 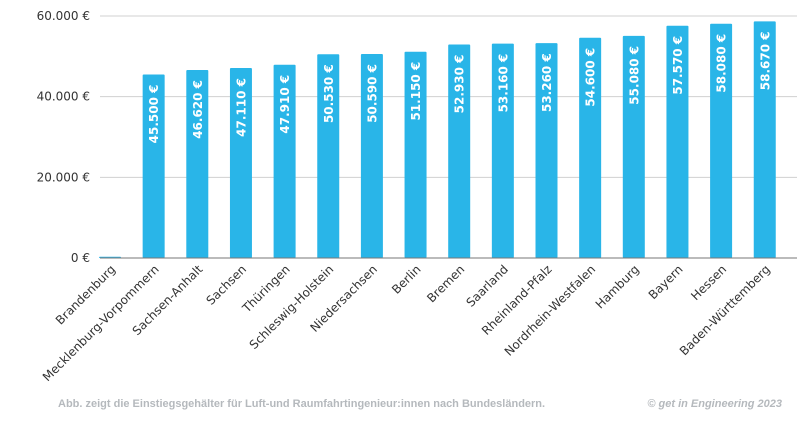 I want to click on bar-data-label: 46.620 €, so click(x=198, y=109).